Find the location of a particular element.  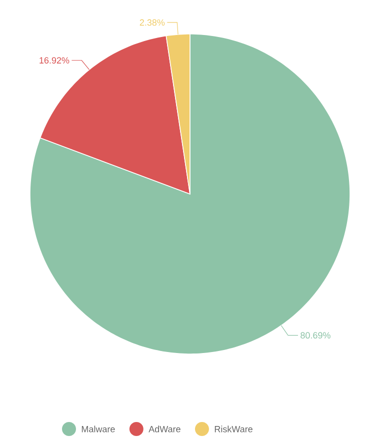

legend-label: Malware is located at coordinates (98, 429).